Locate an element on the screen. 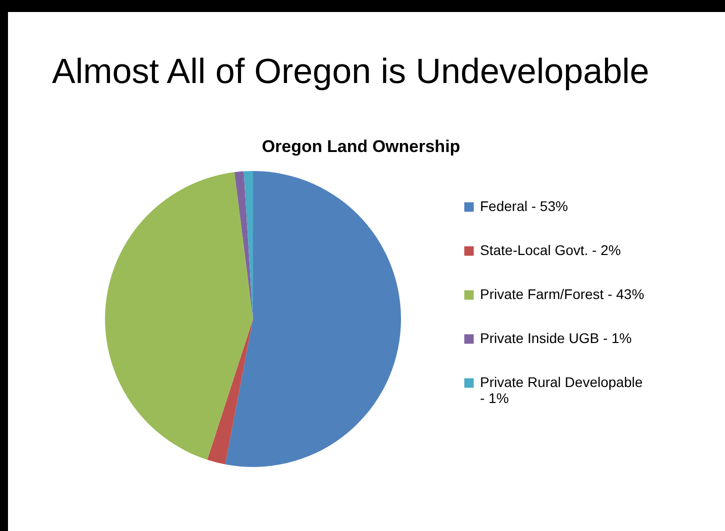  legend-label: Private Farm/Forest - 43% is located at coordinates (562, 294).